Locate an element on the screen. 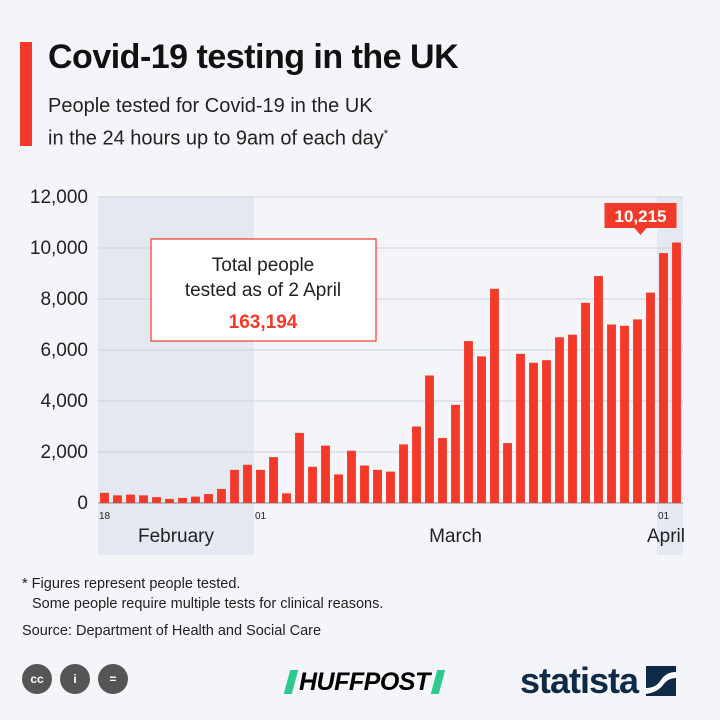 The height and width of the screenshot is (720, 720). huffpost-left-mark is located at coordinates (291, 682).